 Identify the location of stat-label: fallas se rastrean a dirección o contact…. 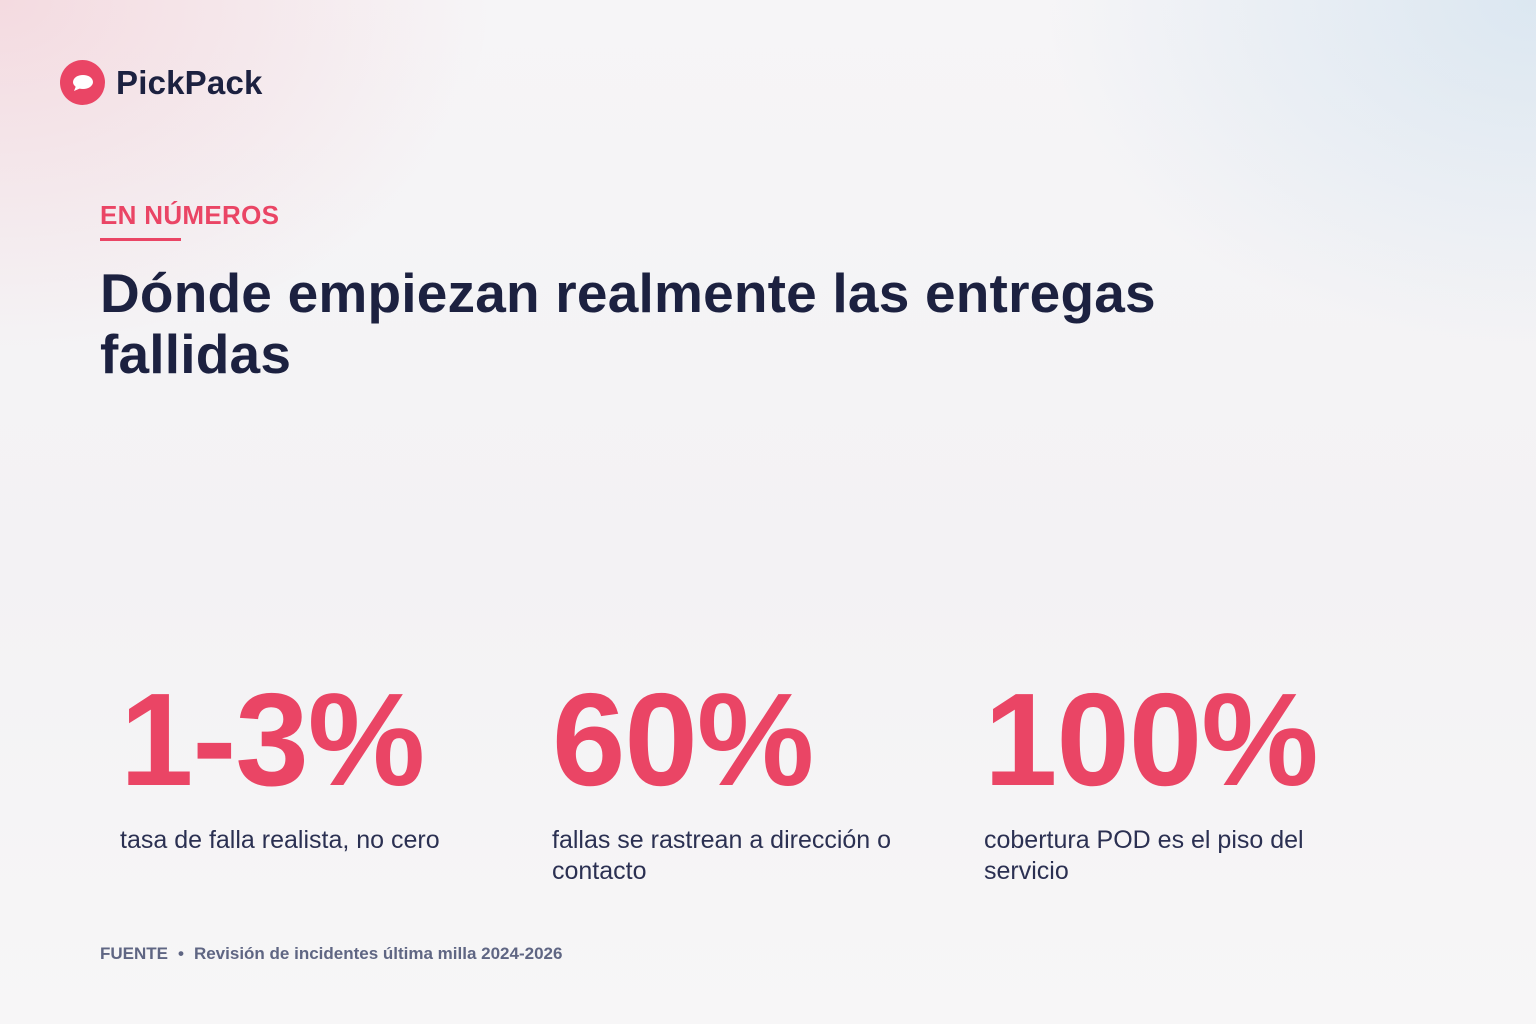
(722, 855).